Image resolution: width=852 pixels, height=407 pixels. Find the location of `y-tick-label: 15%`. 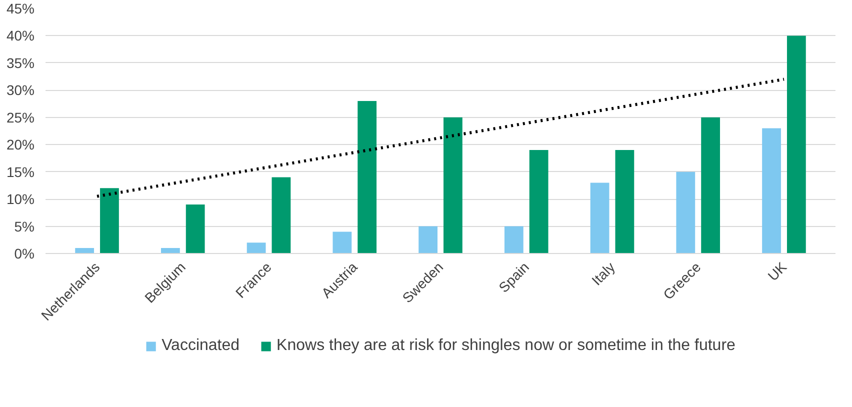

y-tick-label: 15% is located at coordinates (20, 172).